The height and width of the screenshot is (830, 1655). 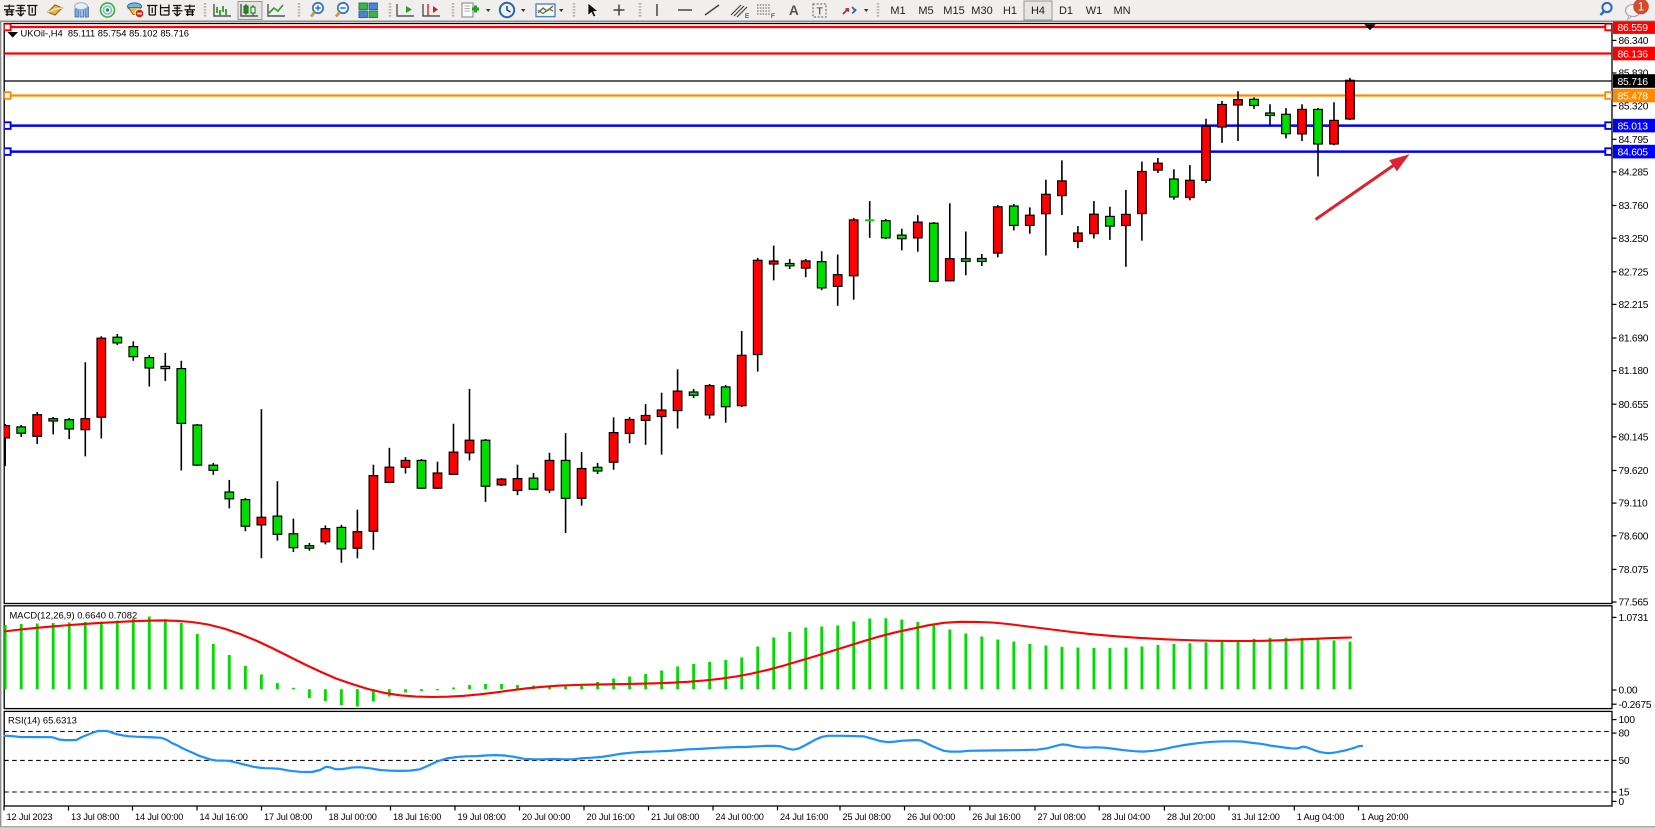 What do you see at coordinates (1066, 11) in the screenshot?
I see `svg-text: D1` at bounding box center [1066, 11].